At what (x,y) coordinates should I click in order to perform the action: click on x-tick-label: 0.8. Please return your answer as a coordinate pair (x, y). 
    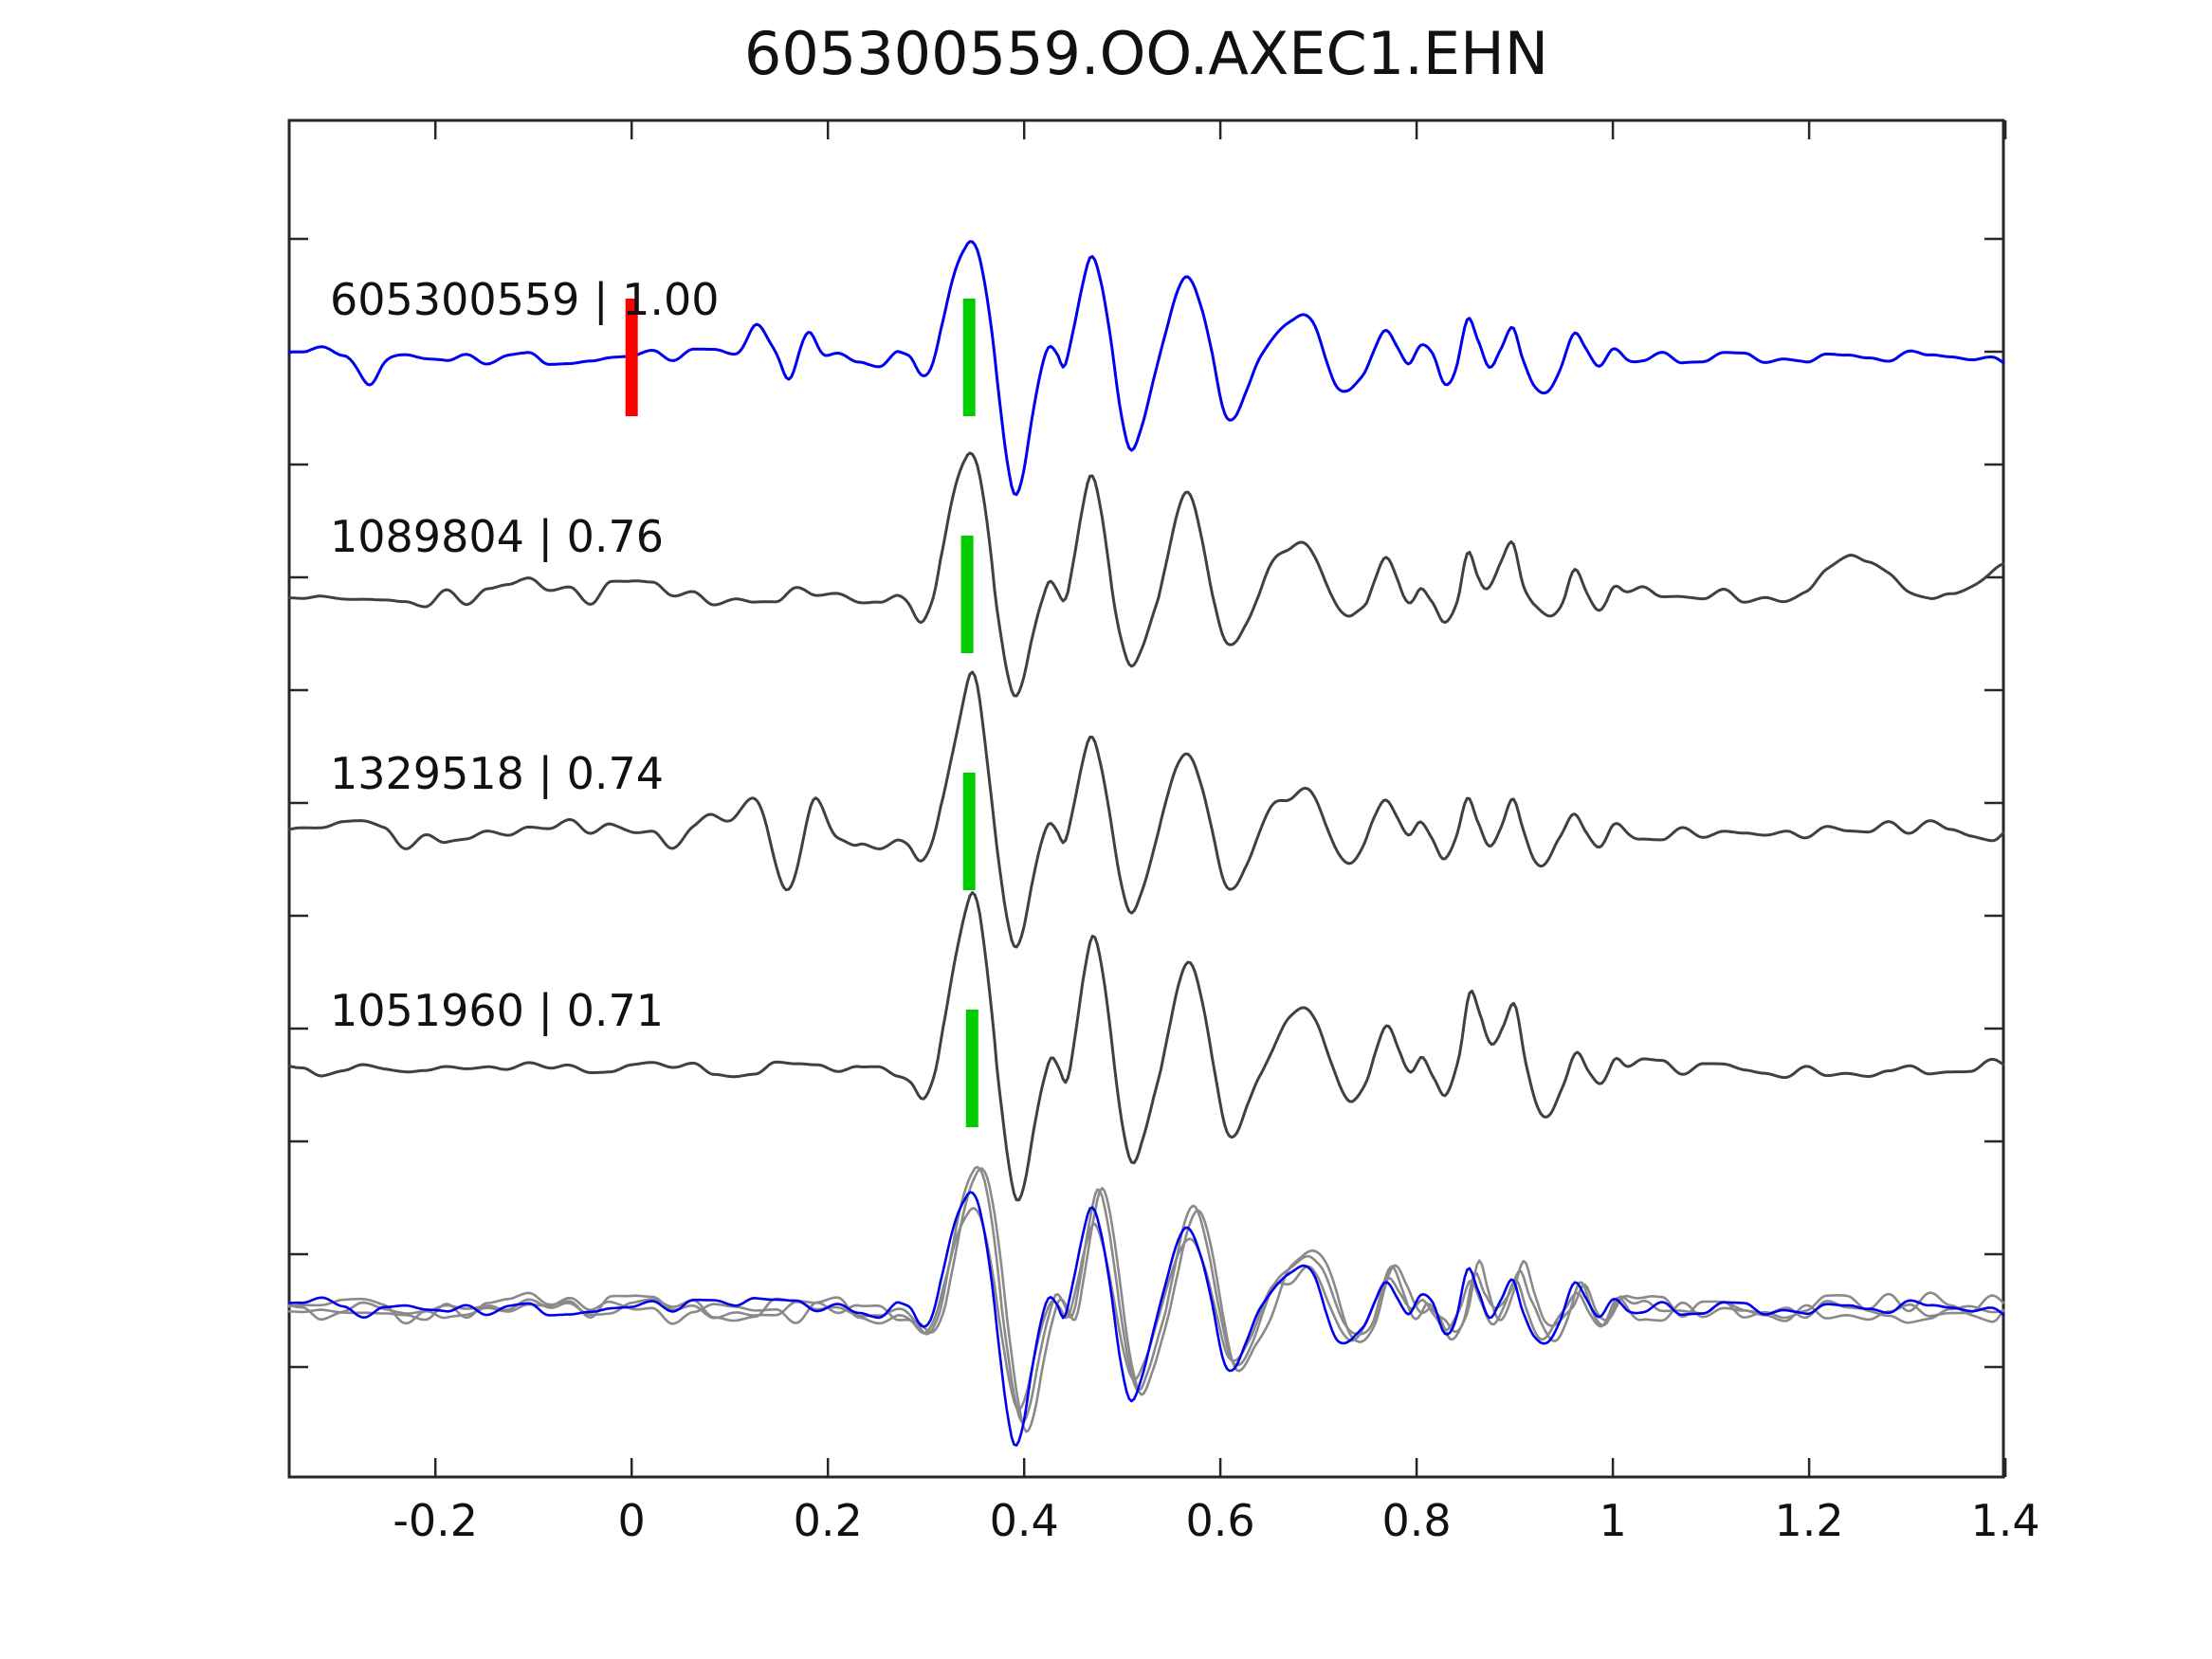
    Looking at the image, I should click on (1417, 1520).